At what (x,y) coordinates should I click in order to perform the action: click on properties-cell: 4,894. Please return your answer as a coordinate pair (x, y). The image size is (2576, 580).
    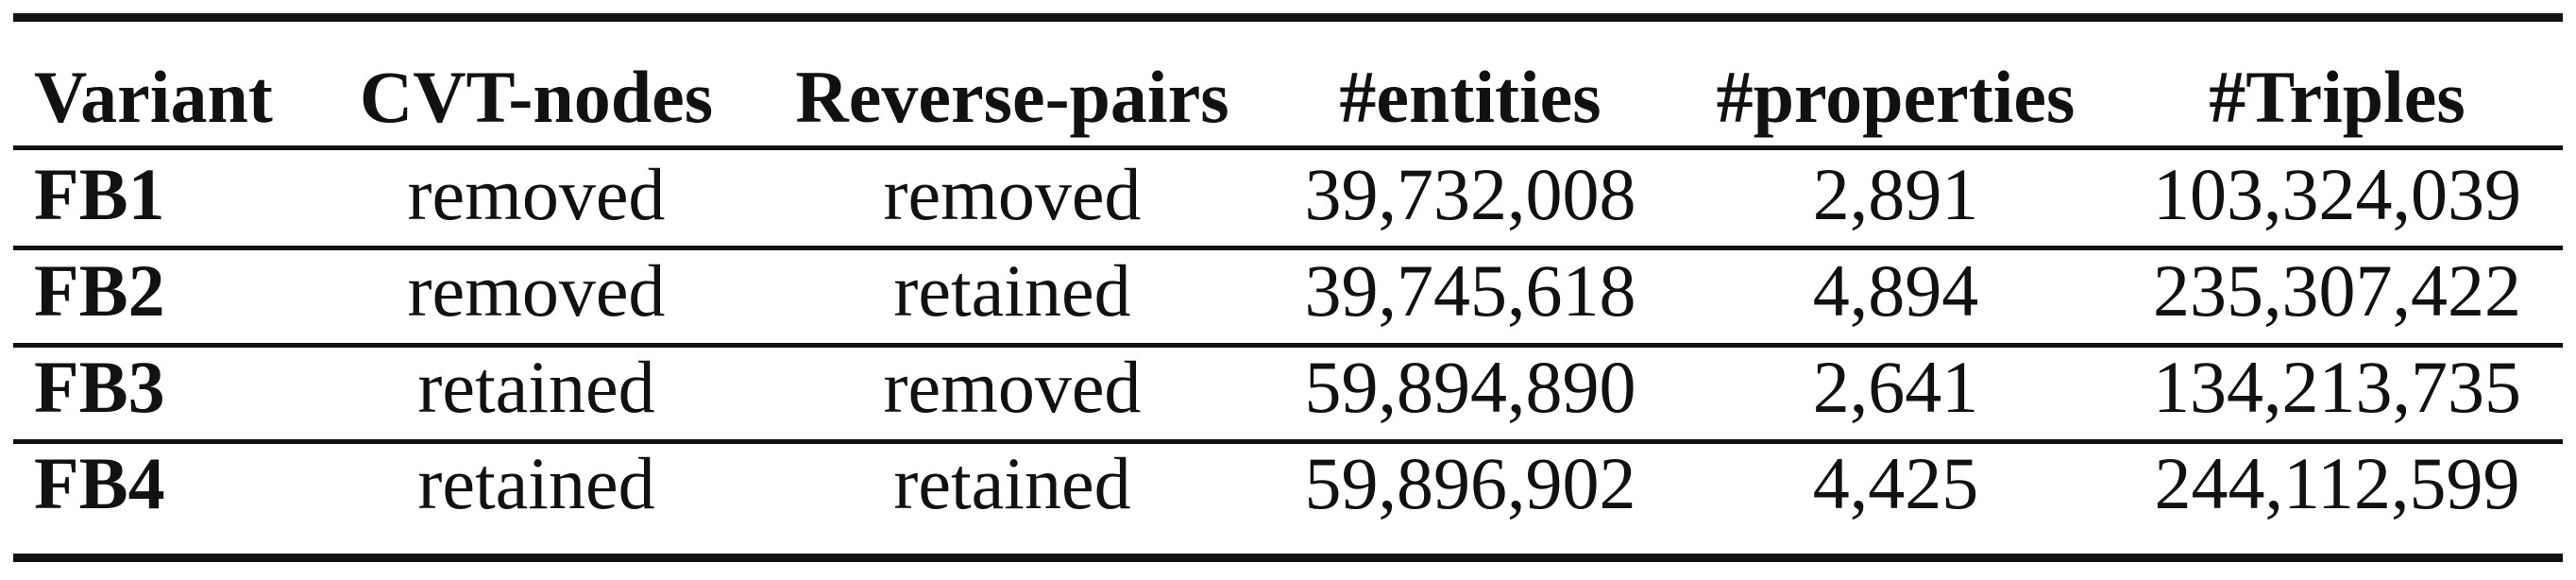
    Looking at the image, I should click on (1895, 290).